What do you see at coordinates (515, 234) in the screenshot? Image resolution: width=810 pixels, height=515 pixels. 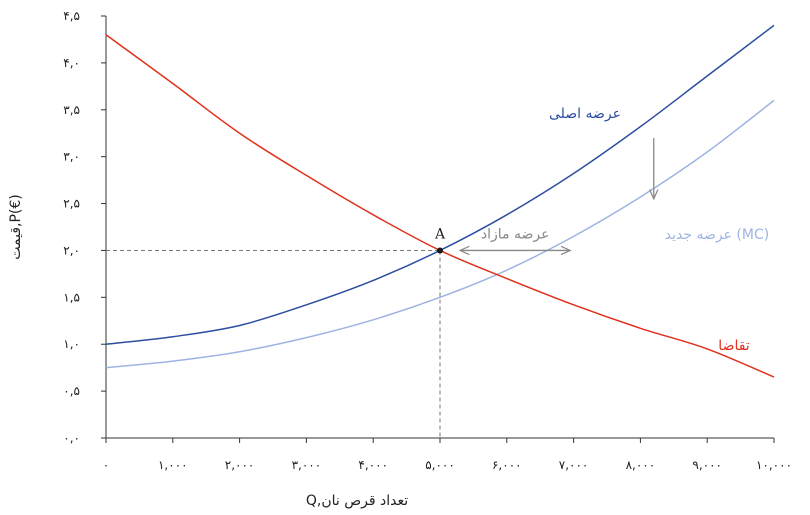 I see `excess-supply-label: عرضه مازاد` at bounding box center [515, 234].